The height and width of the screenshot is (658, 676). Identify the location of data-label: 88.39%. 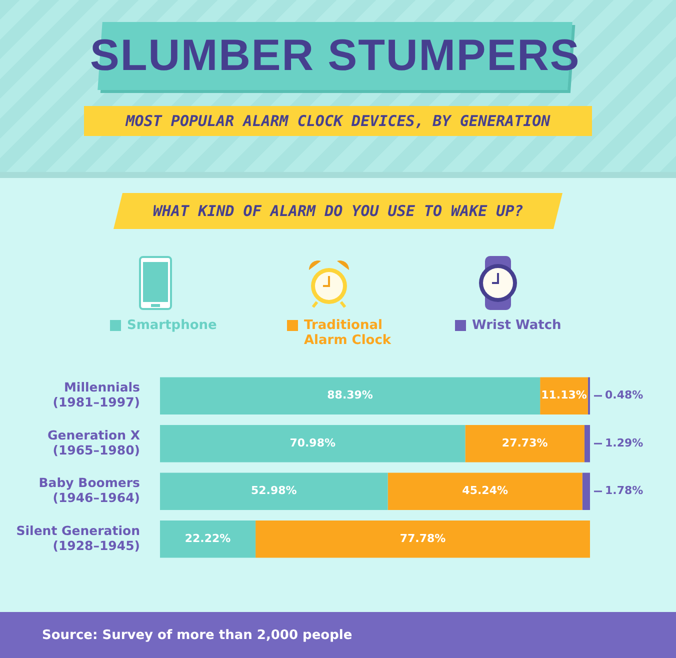
(350, 395).